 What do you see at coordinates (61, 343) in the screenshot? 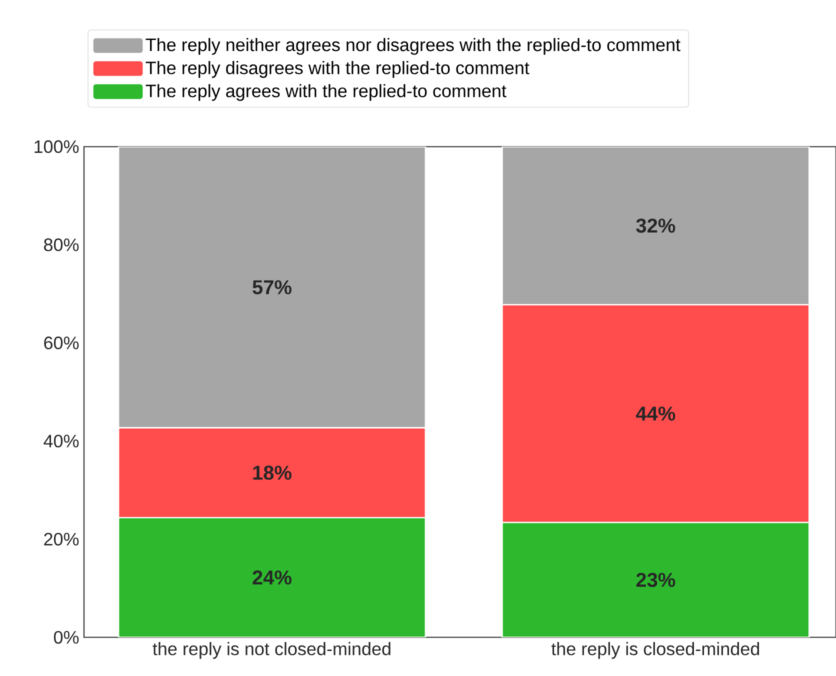
I see `y-tick-label: 60%` at bounding box center [61, 343].